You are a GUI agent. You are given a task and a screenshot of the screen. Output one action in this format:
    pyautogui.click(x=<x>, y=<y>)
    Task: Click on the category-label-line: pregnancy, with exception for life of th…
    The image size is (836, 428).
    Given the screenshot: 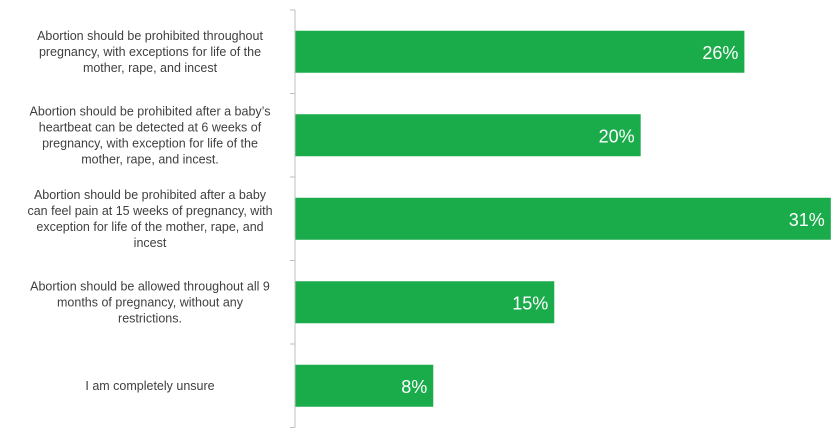 What is the action you would take?
    pyautogui.click(x=150, y=143)
    